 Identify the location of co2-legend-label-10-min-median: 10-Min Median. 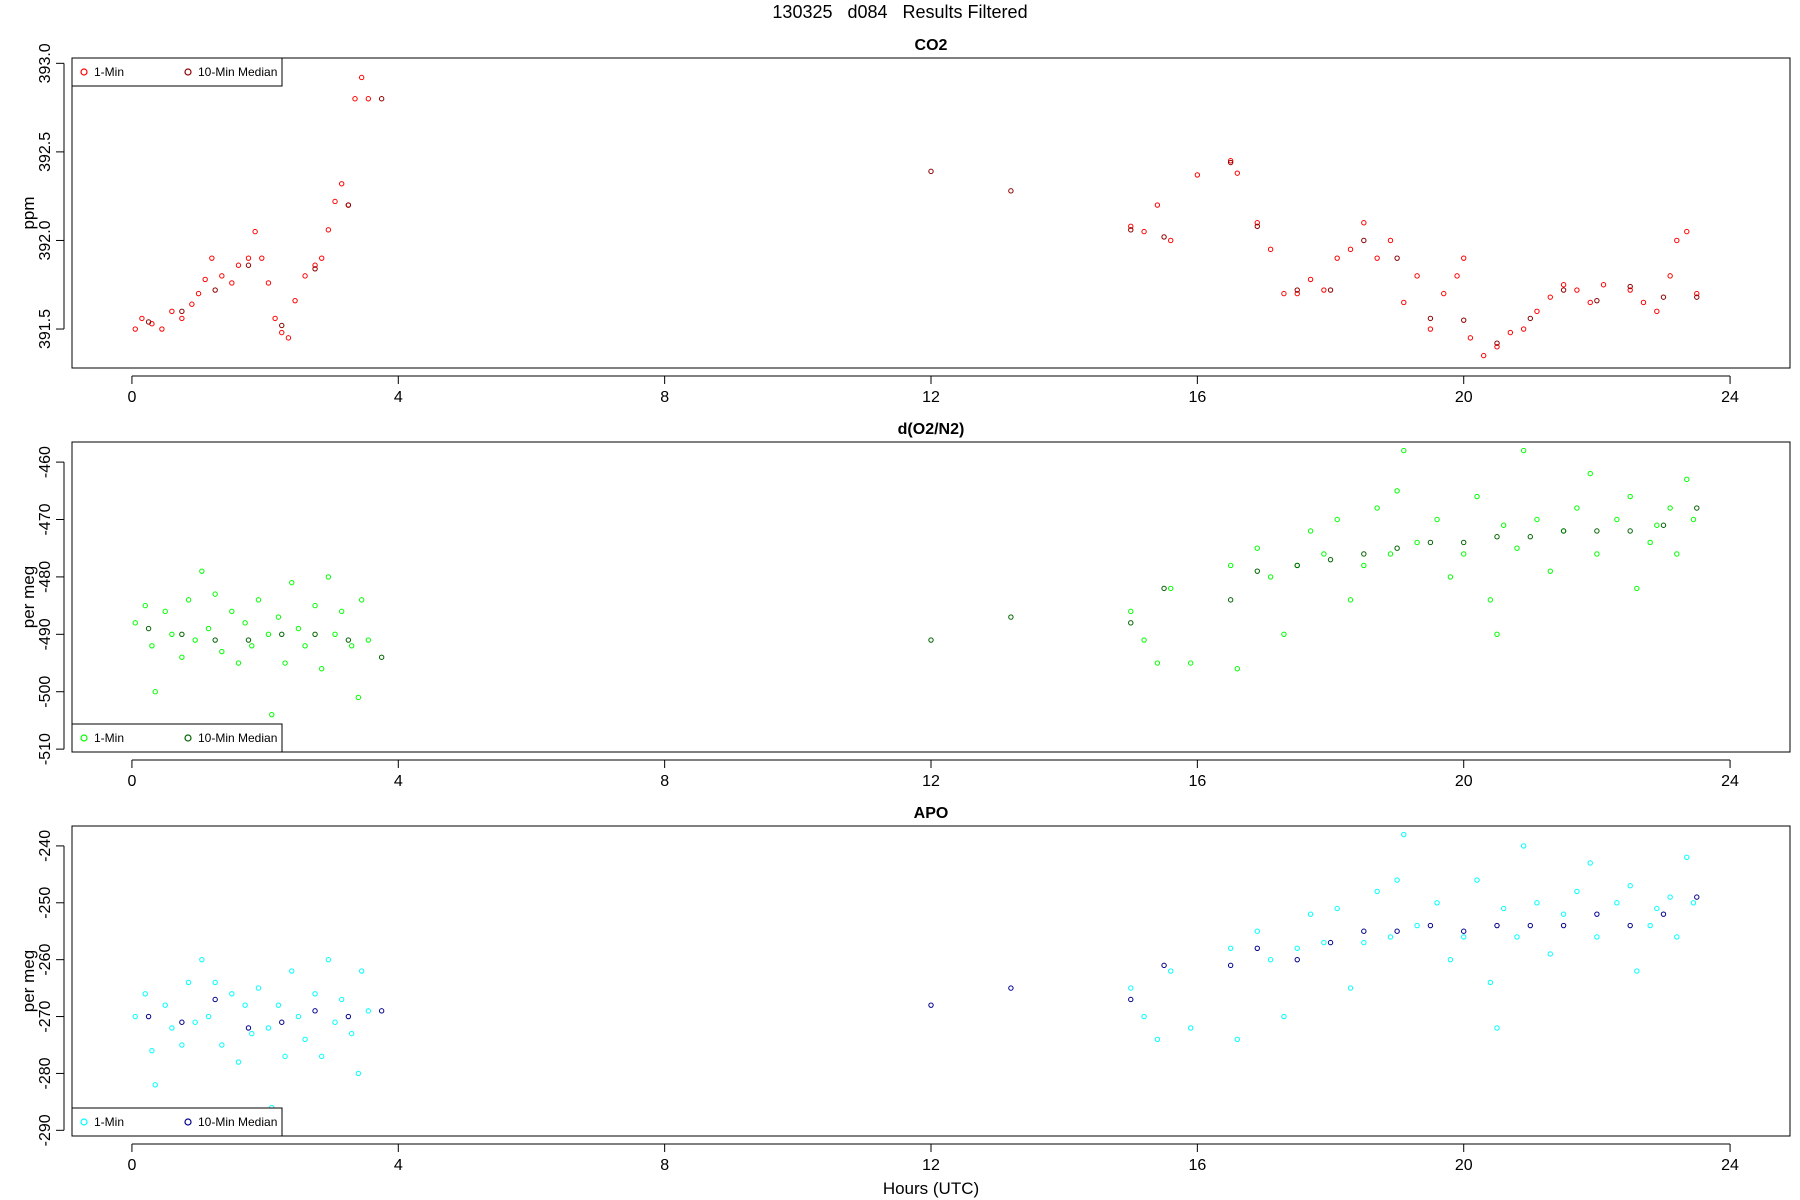
(237, 72).